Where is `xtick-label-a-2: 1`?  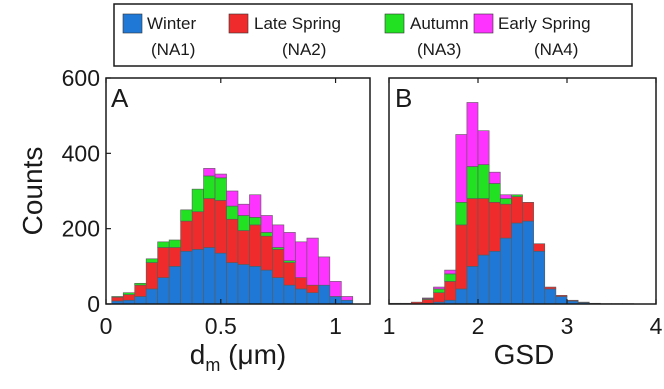 xtick-label-a-2: 1 is located at coordinates (335, 326).